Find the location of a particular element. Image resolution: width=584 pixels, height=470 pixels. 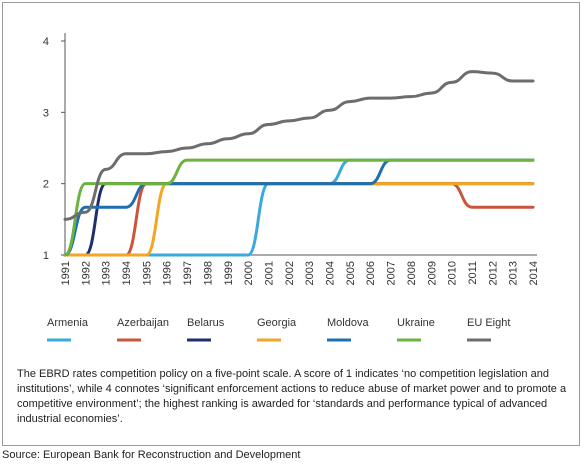

legend-label-azerbaijan: Azerbaijan is located at coordinates (143, 323).